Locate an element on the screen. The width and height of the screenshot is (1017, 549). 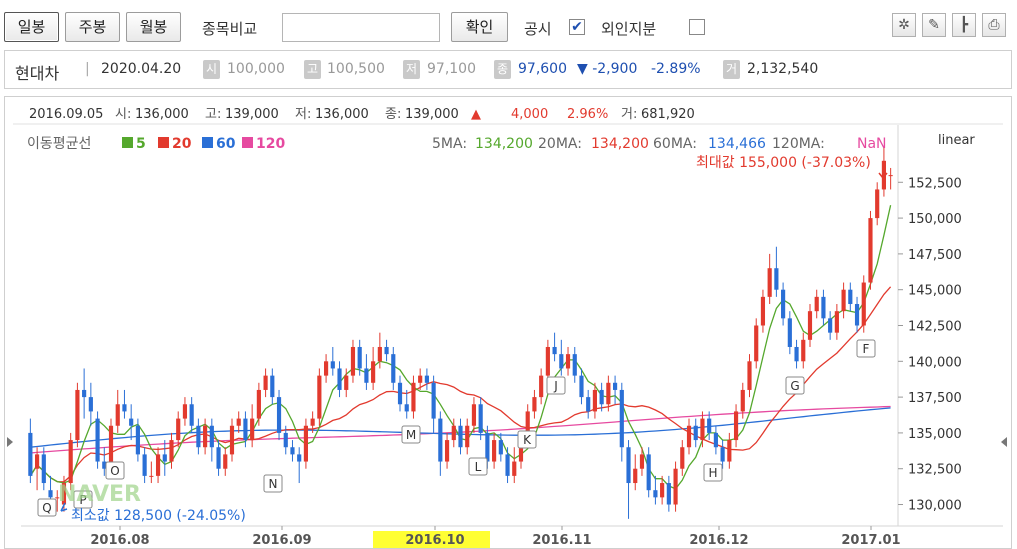
ma-readout-label: 5MA: is located at coordinates (449, 144).